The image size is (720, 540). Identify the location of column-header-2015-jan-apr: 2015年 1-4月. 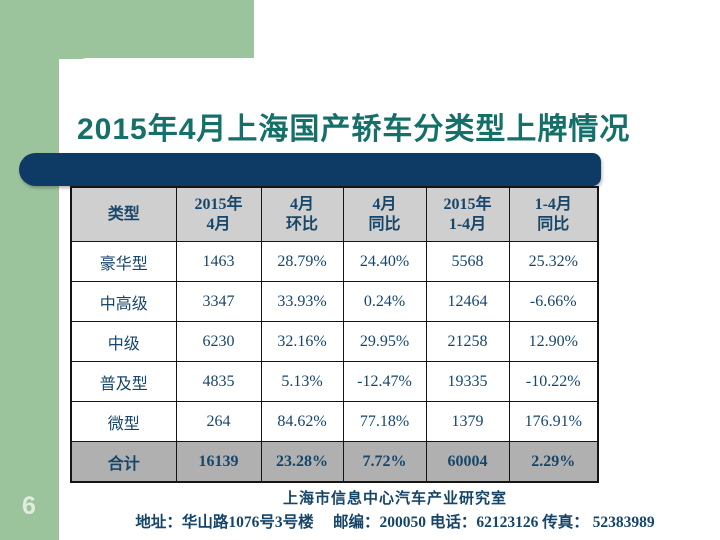
(467, 214).